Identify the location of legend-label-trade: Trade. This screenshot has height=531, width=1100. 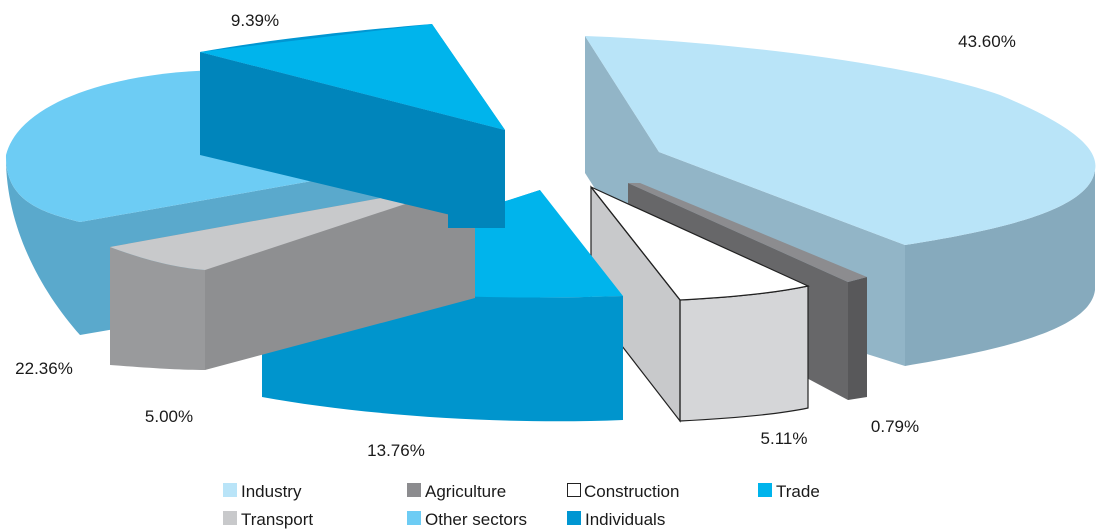
(798, 491).